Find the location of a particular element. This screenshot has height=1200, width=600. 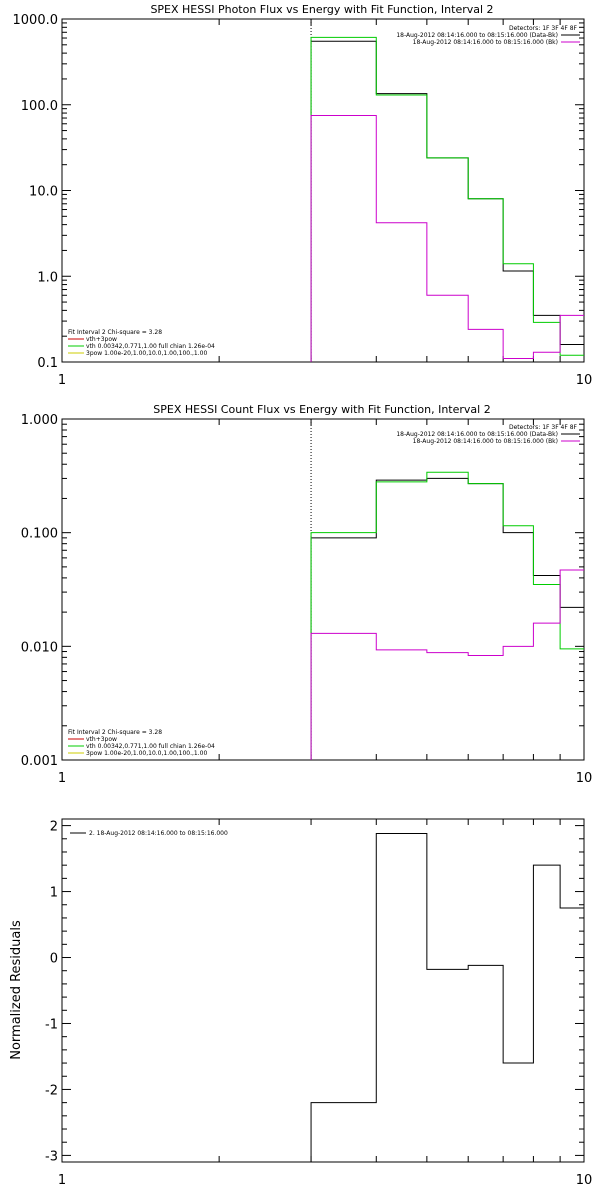

residuals-ytick-label: 1 is located at coordinates (54, 893).